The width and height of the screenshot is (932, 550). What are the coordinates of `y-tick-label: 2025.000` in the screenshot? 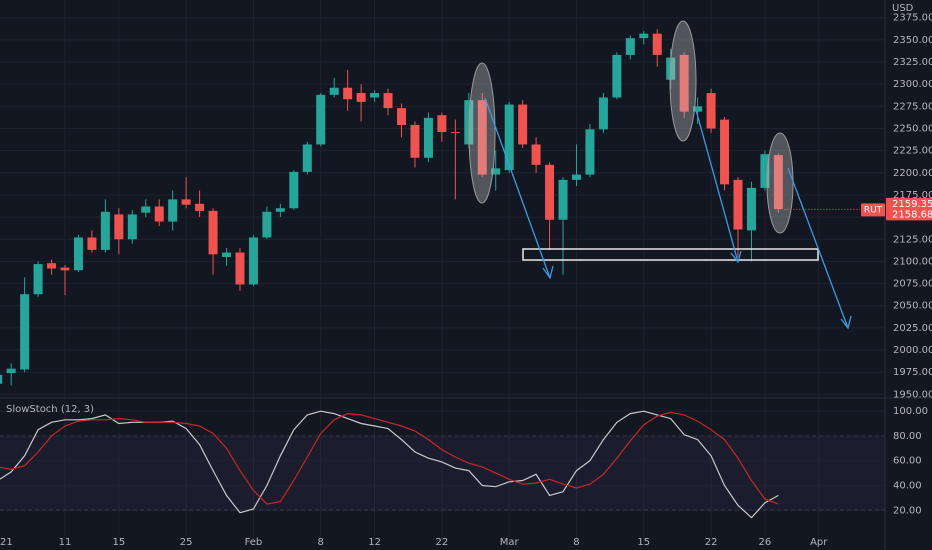 It's located at (912, 328).